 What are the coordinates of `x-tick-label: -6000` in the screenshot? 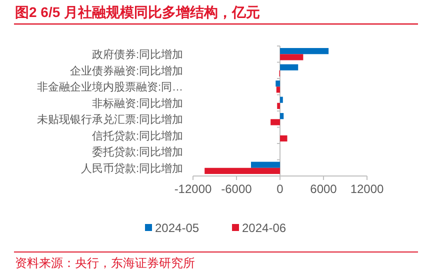 It's located at (236, 189).